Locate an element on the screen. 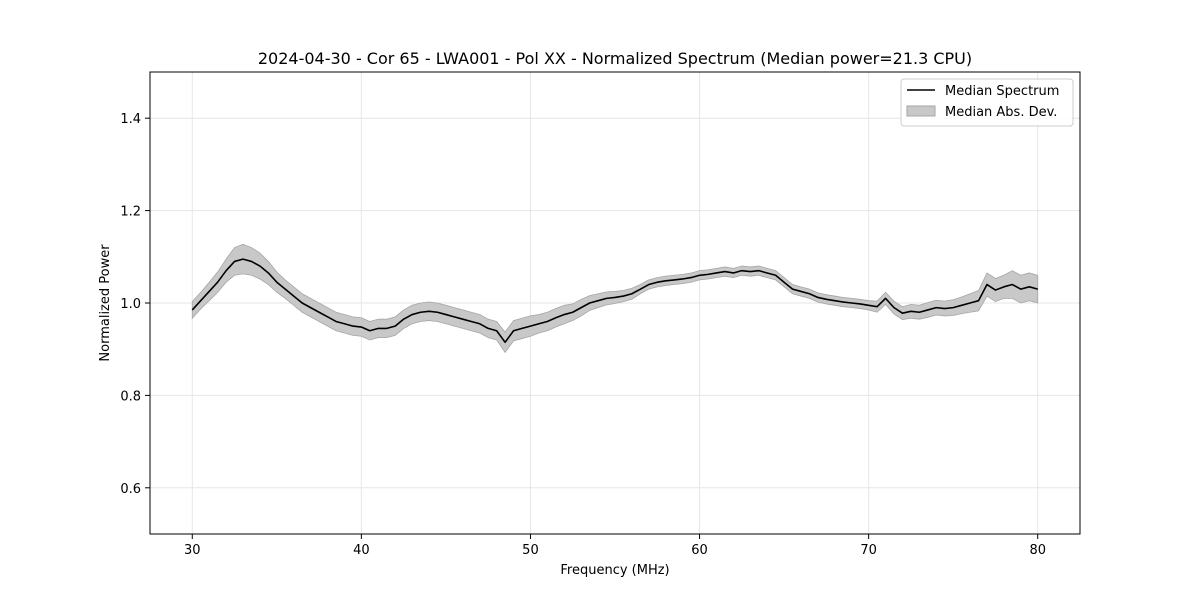 The height and width of the screenshot is (600, 1200). y-axis-ticks: 0.6 0.8 1.0 1.2 1.4 is located at coordinates (135, 304).